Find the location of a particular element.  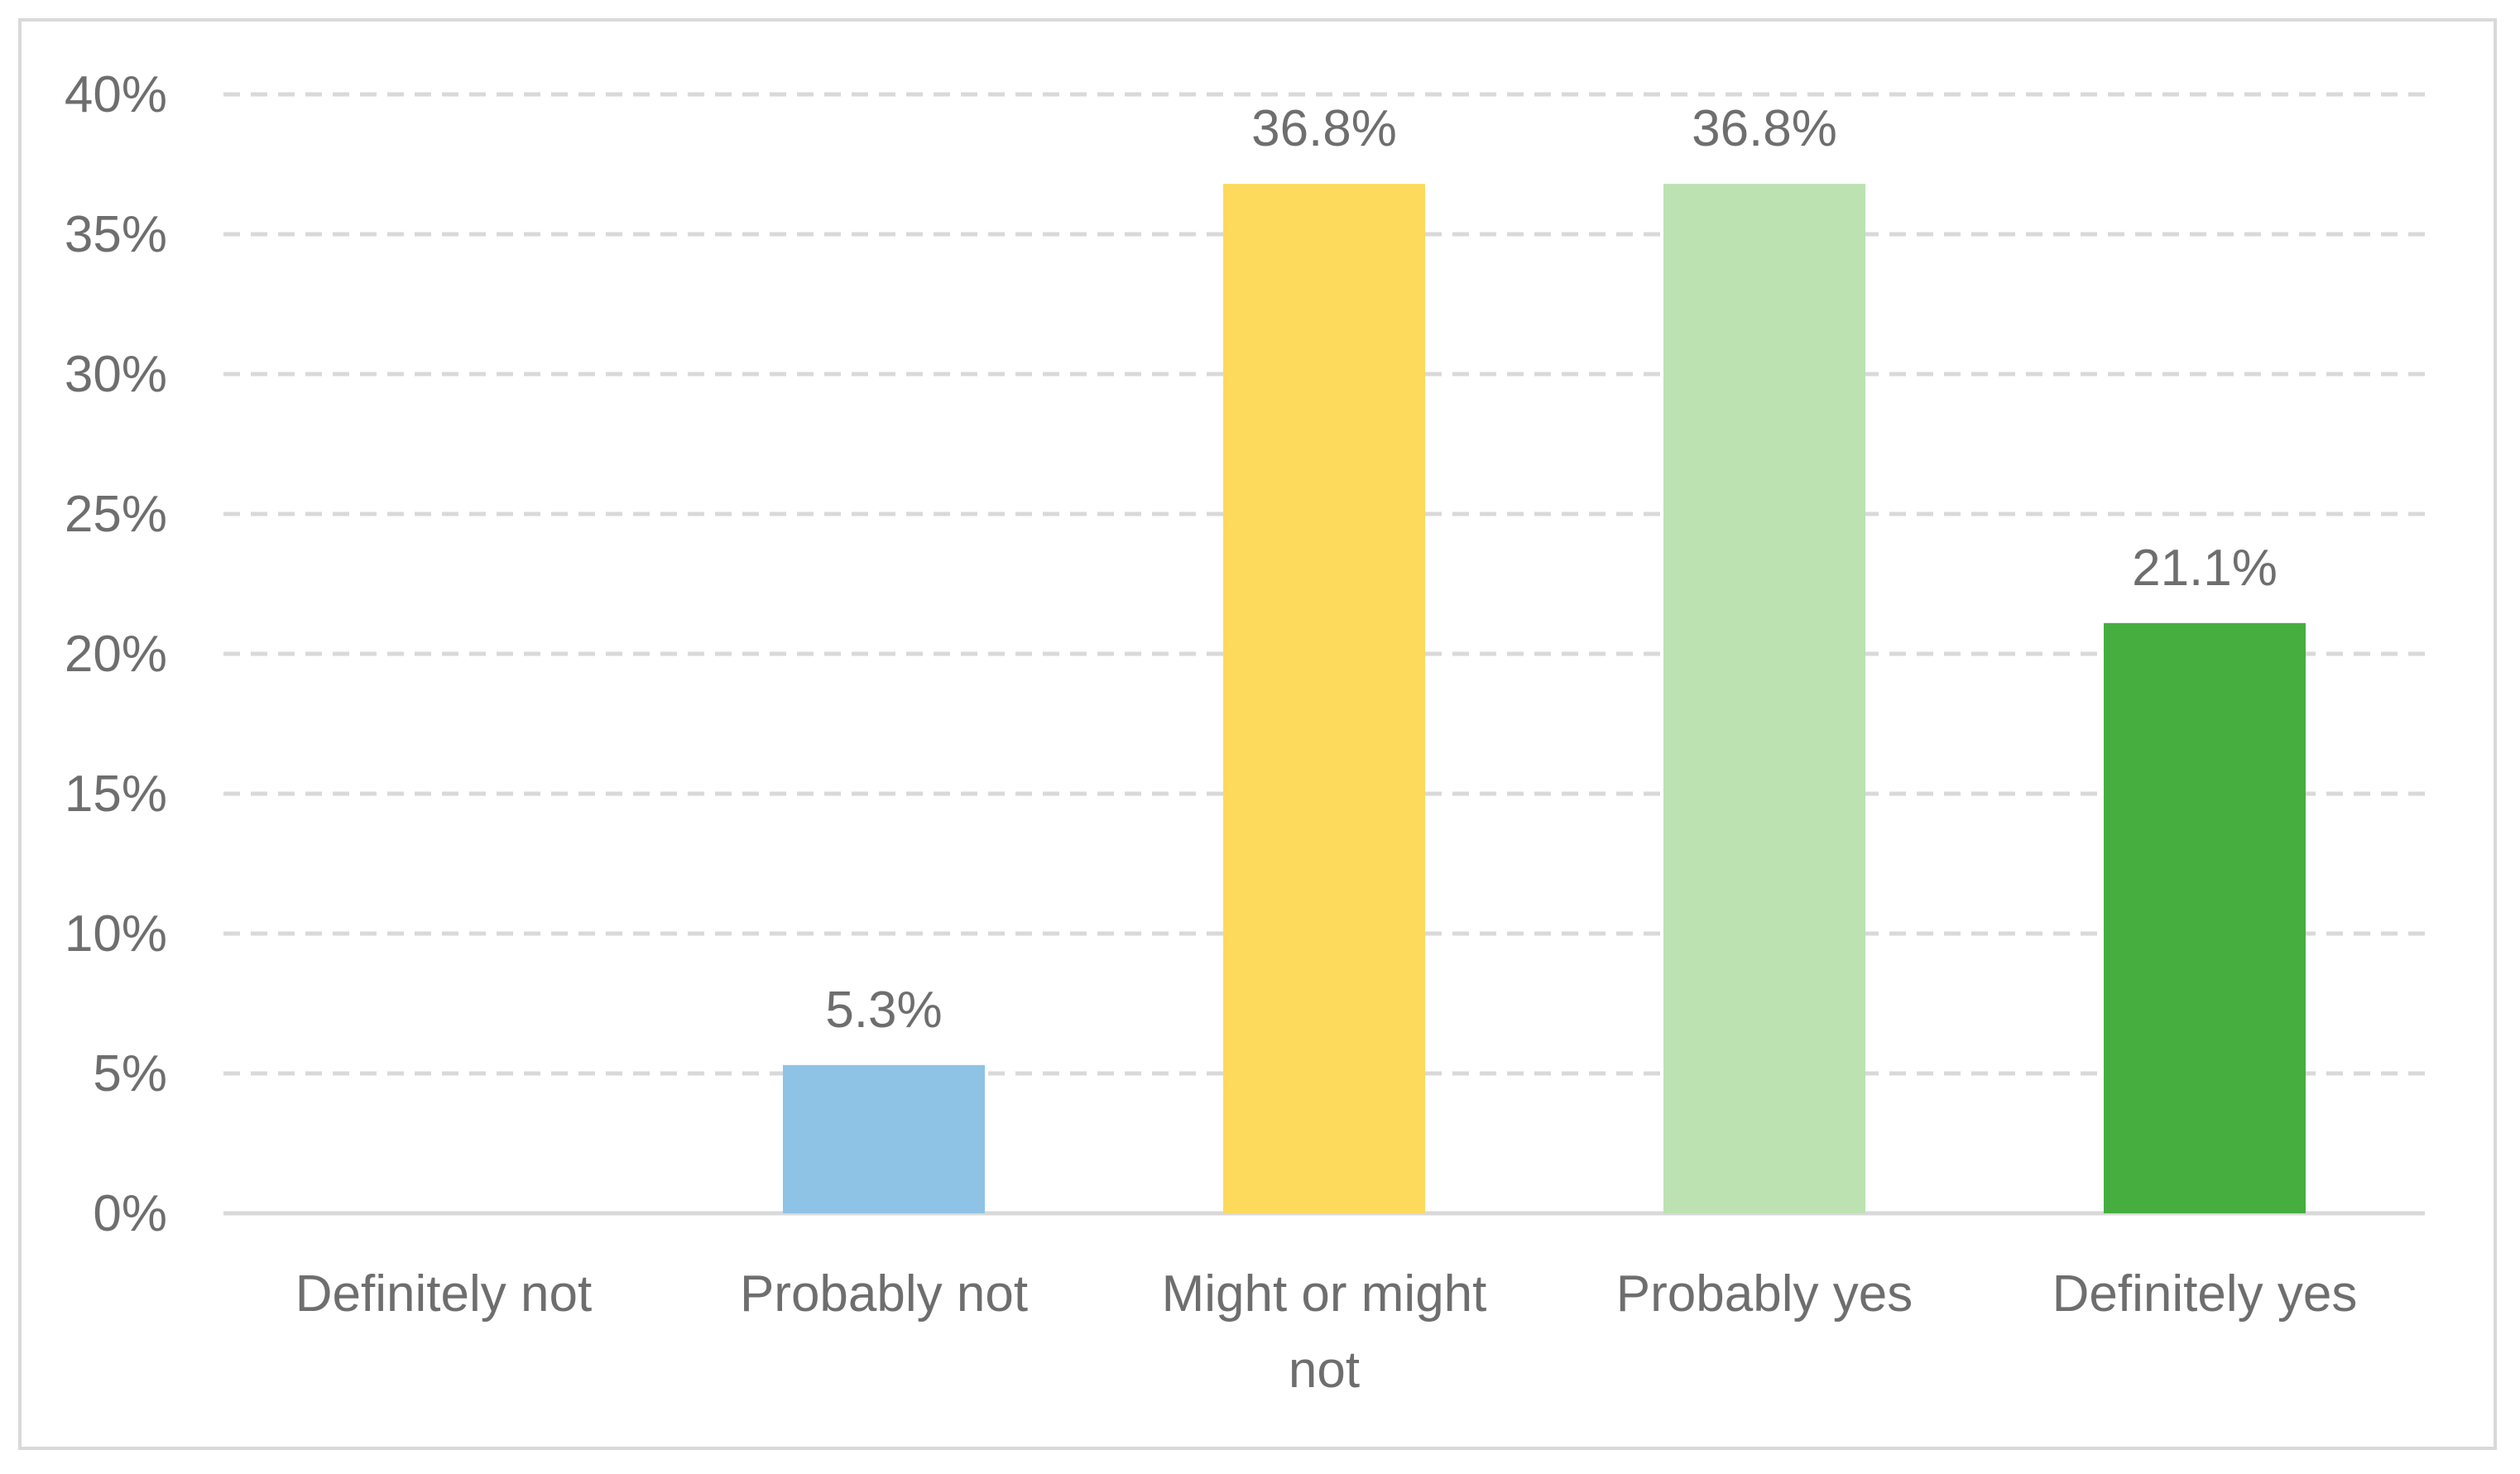

bar-probably-yes is located at coordinates (1764, 699).